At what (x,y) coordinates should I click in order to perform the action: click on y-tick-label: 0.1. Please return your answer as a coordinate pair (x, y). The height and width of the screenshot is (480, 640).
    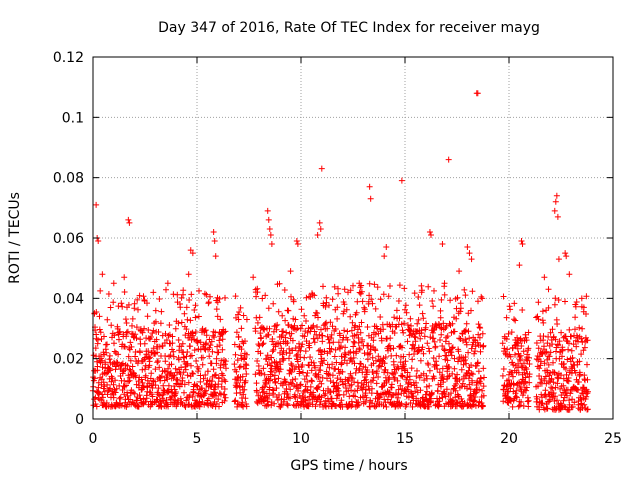
    Looking at the image, I should click on (73, 118).